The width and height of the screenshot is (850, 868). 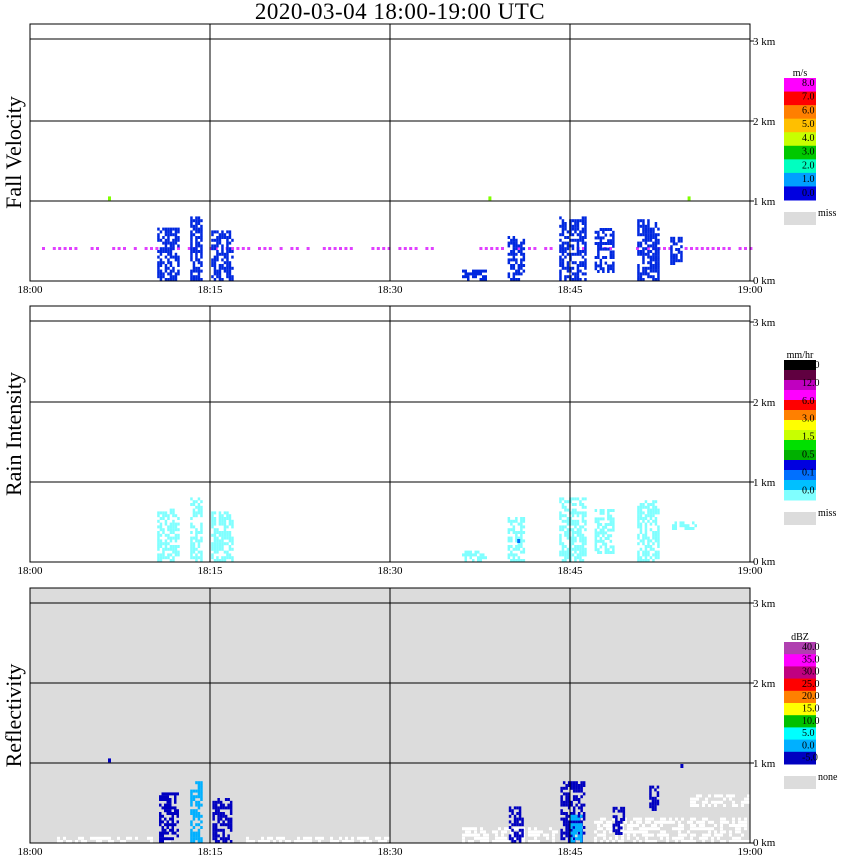 What do you see at coordinates (811, 647) in the screenshot?
I see `colorbar-label: 40.0` at bounding box center [811, 647].